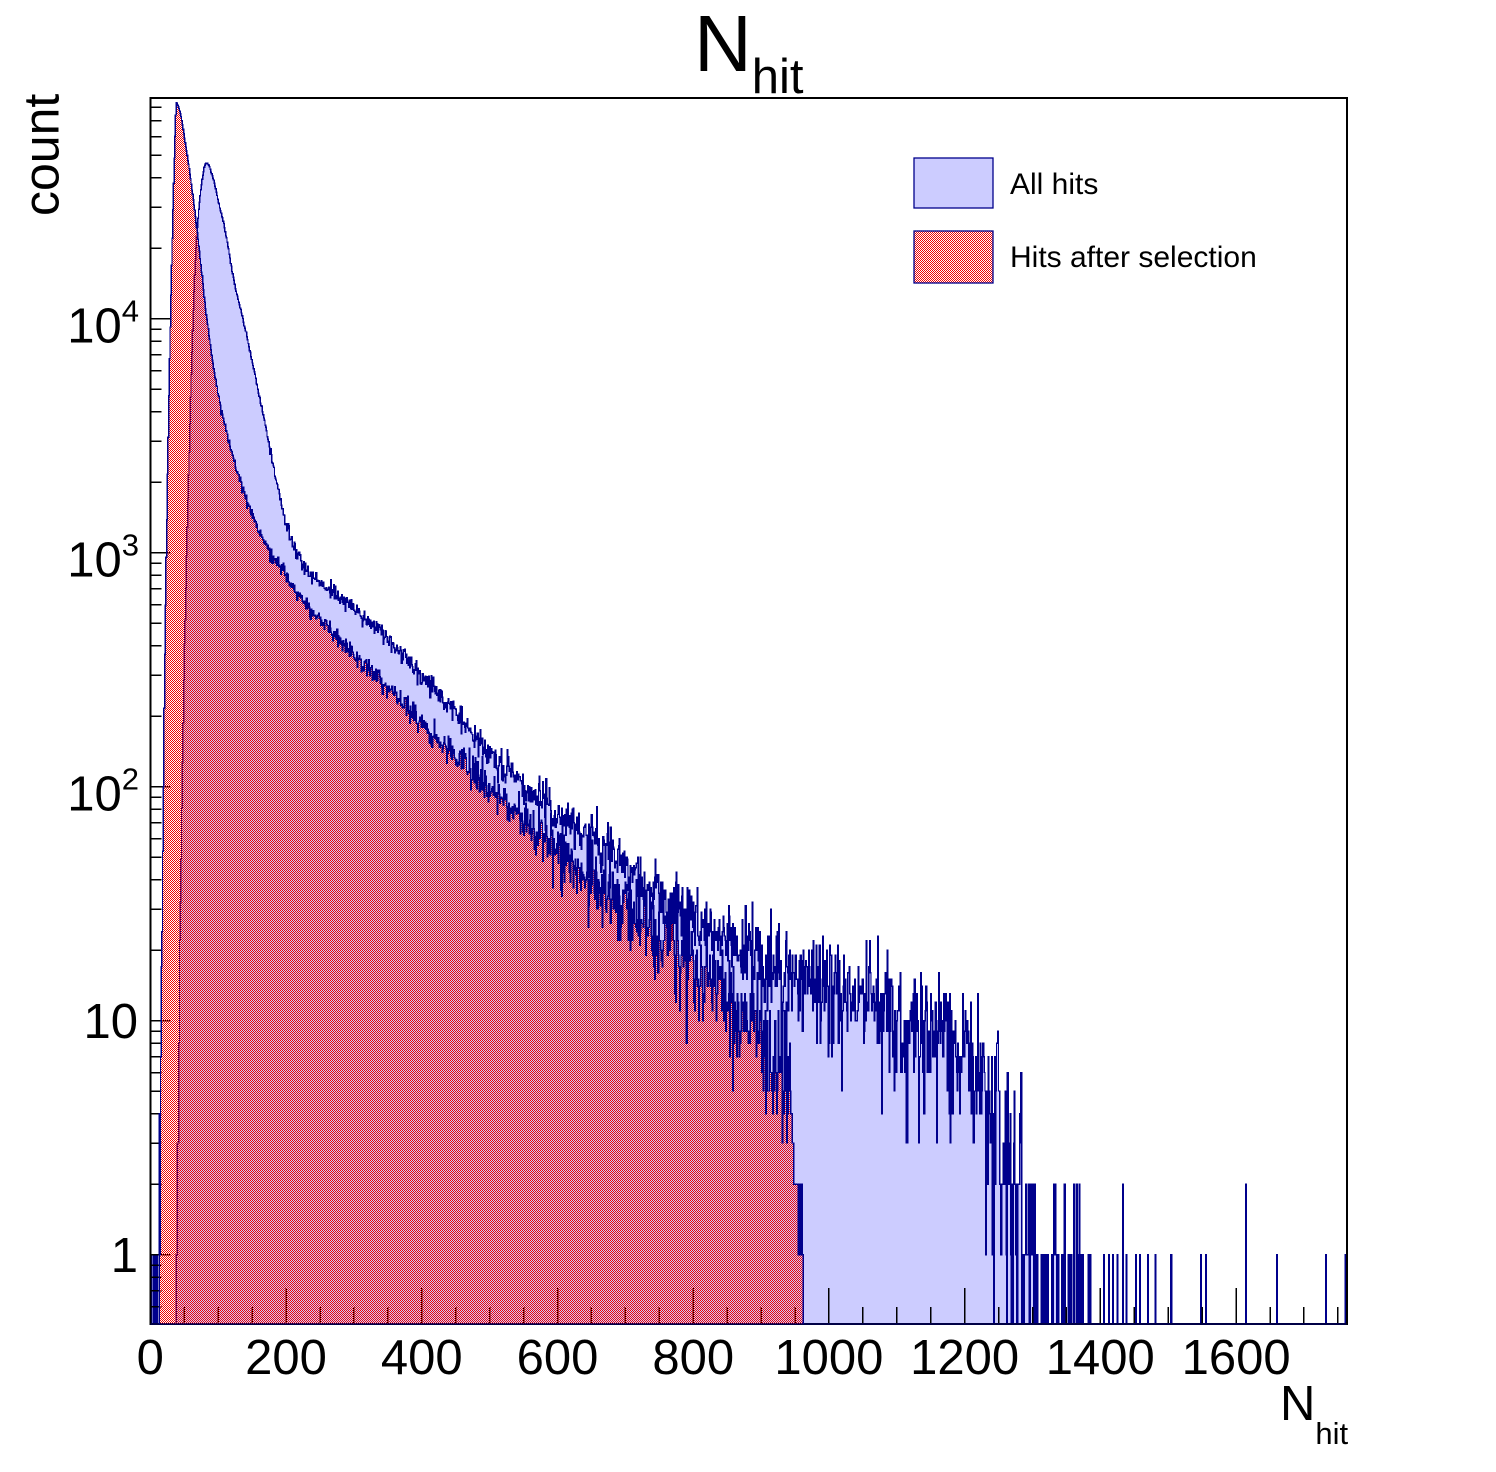 Image resolution: width=1496 pixels, height=1472 pixels. Describe the element at coordinates (124, 1256) in the screenshot. I see `svg-text: 1` at that location.